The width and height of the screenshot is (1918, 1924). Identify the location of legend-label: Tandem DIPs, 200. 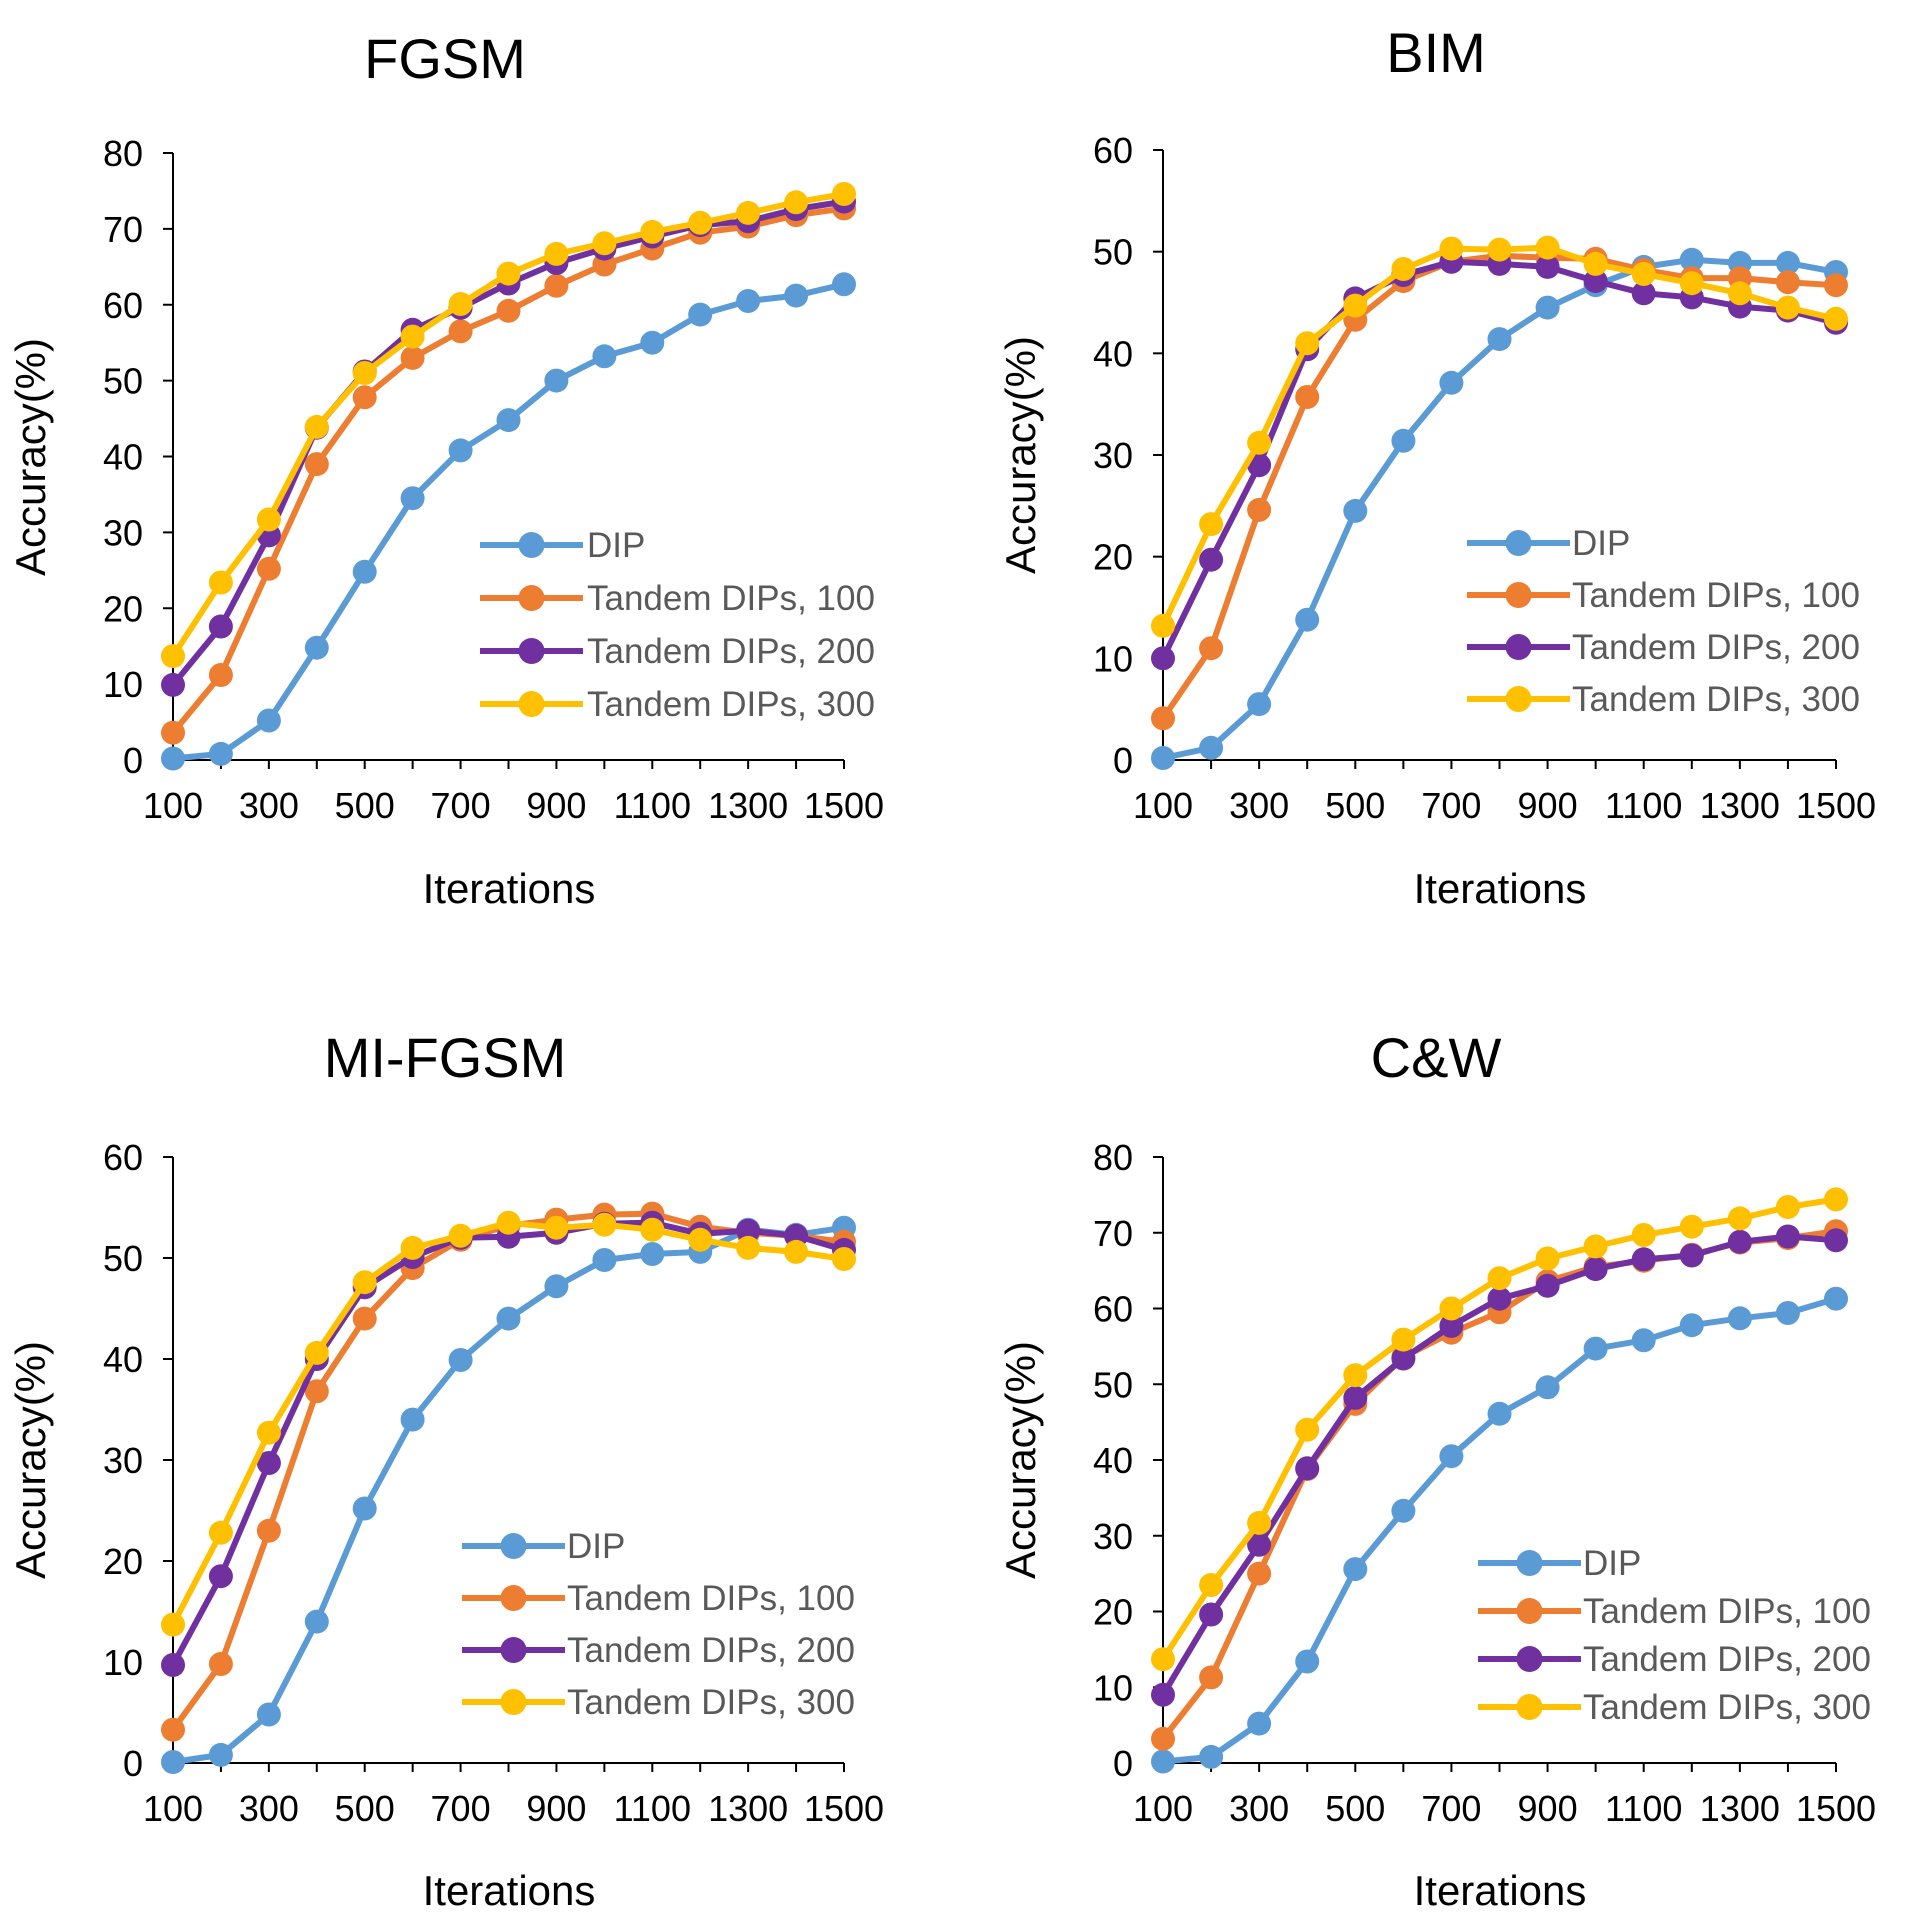
(1727, 1659).